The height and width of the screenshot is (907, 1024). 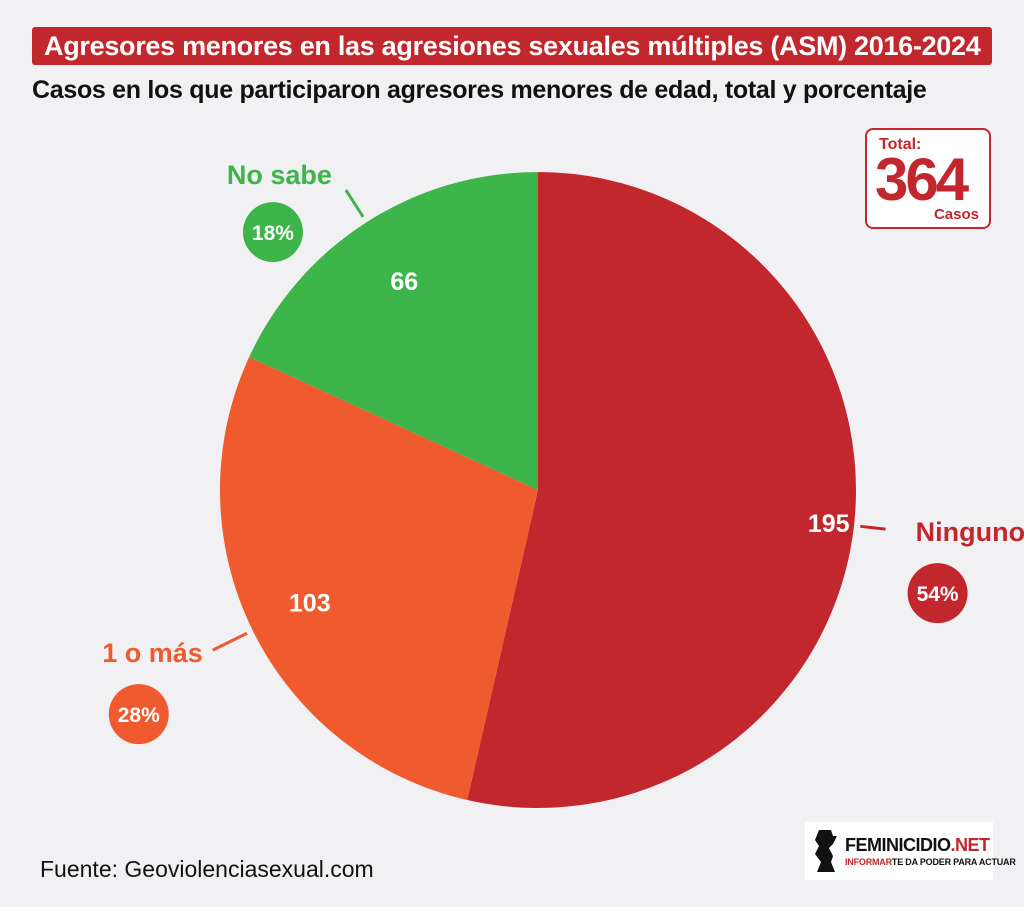 What do you see at coordinates (956, 214) in the screenshot?
I see `total-unit: Casos` at bounding box center [956, 214].